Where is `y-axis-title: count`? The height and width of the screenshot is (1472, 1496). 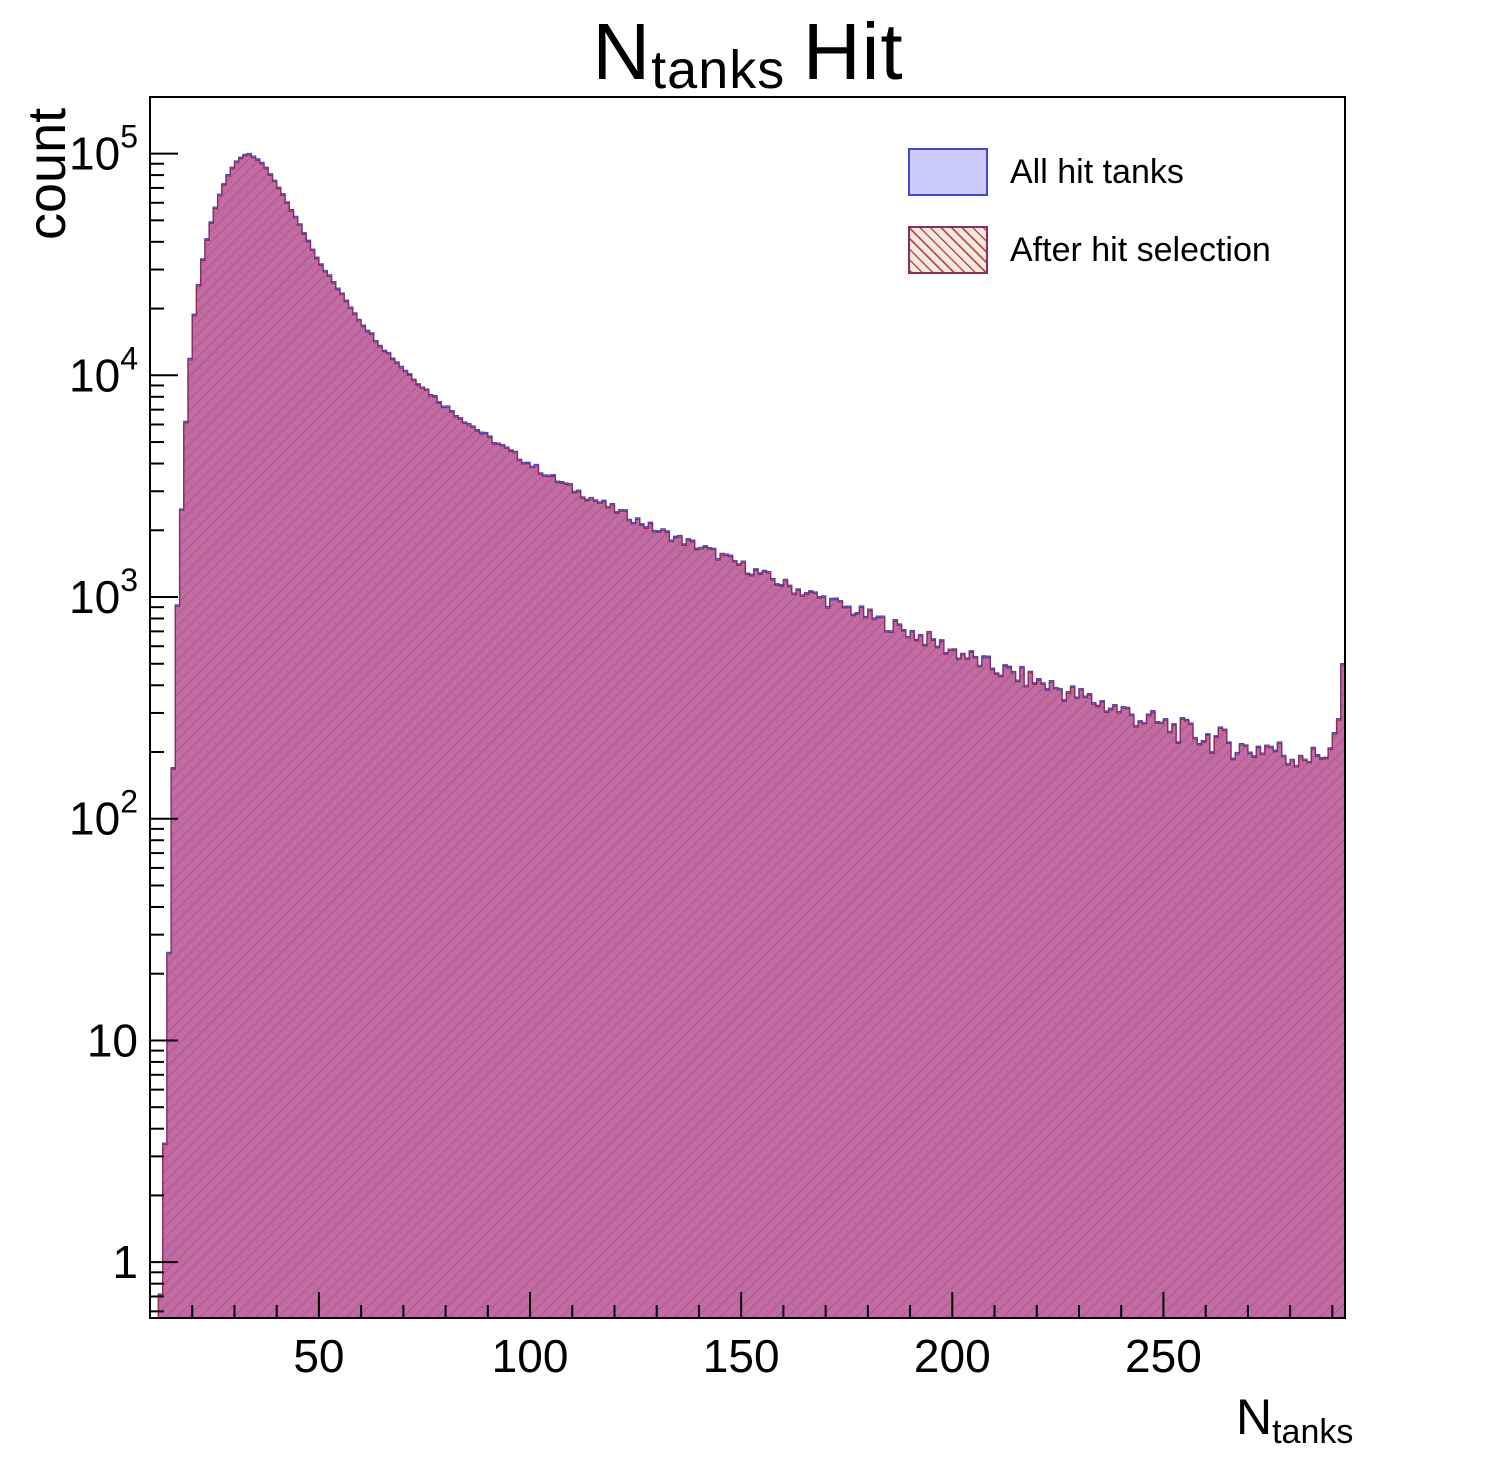 y-axis-title: count is located at coordinates (47, 173).